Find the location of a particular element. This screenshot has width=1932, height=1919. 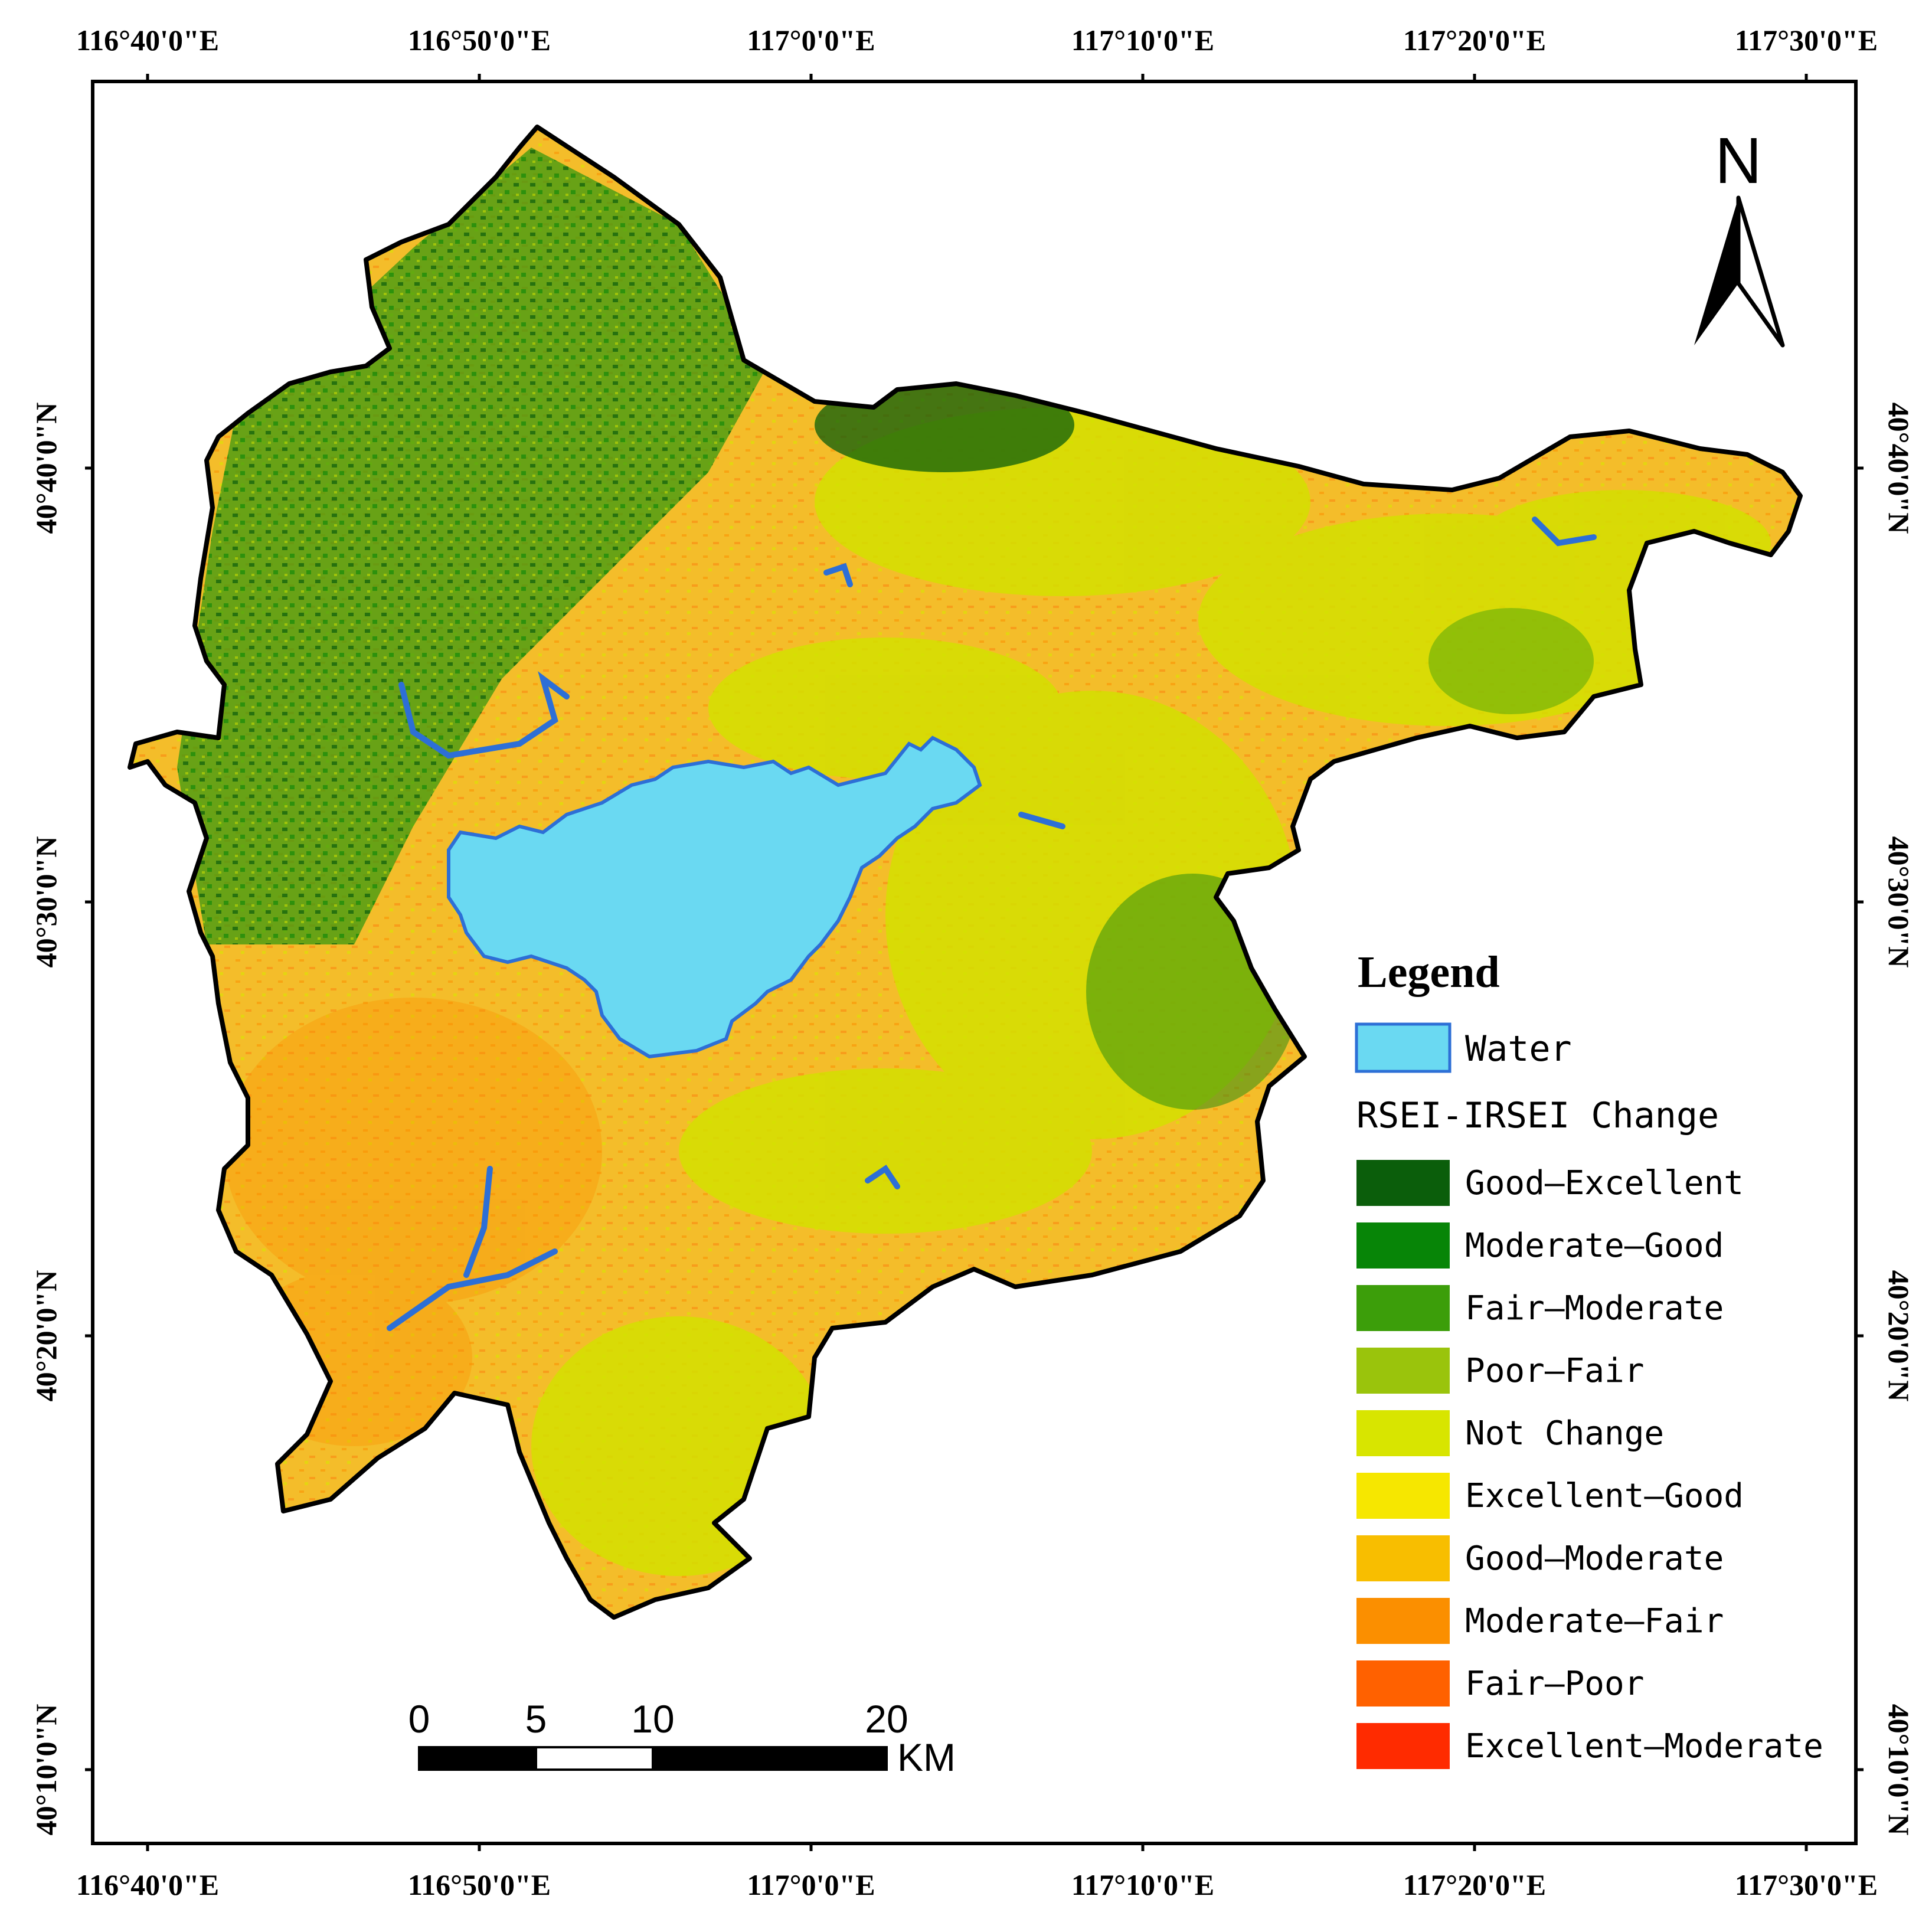

legend-class-label: Poor—Fair is located at coordinates (1554, 1371).